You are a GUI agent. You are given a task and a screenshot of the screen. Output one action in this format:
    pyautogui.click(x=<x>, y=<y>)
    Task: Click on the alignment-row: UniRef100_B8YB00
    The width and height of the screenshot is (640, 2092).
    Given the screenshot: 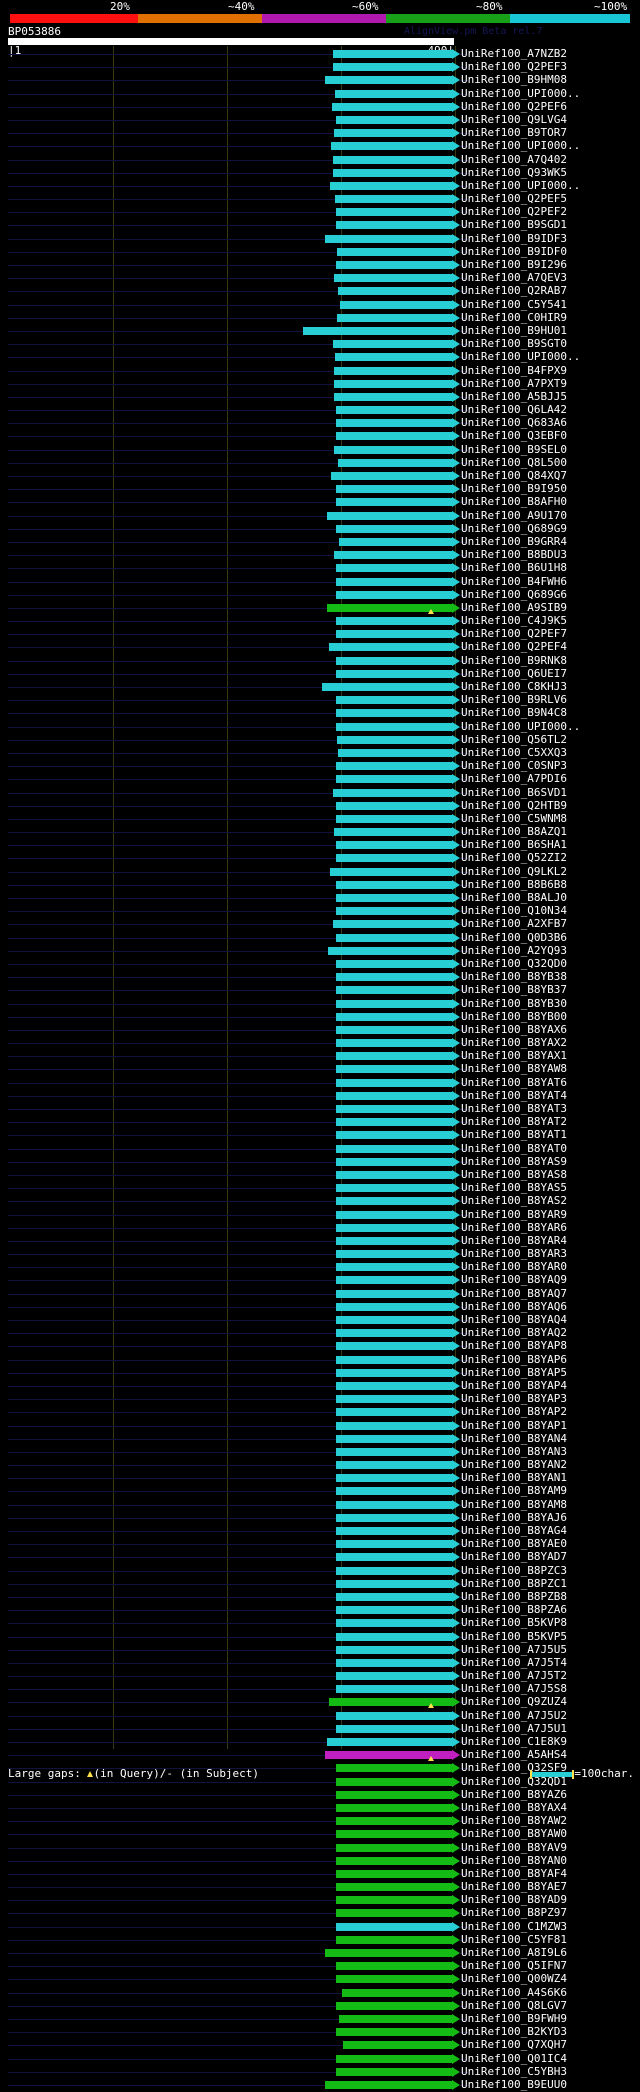 What is the action you would take?
    pyautogui.click(x=320, y=1017)
    